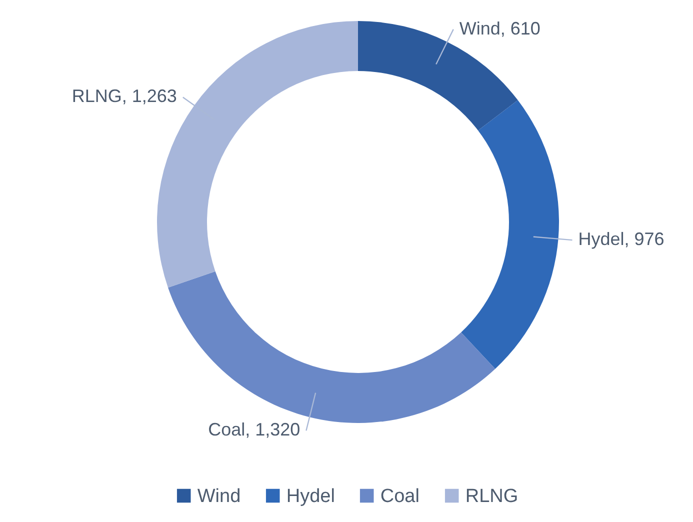 The width and height of the screenshot is (693, 522). Describe the element at coordinates (491, 496) in the screenshot. I see `legend-label: RLNG` at that location.